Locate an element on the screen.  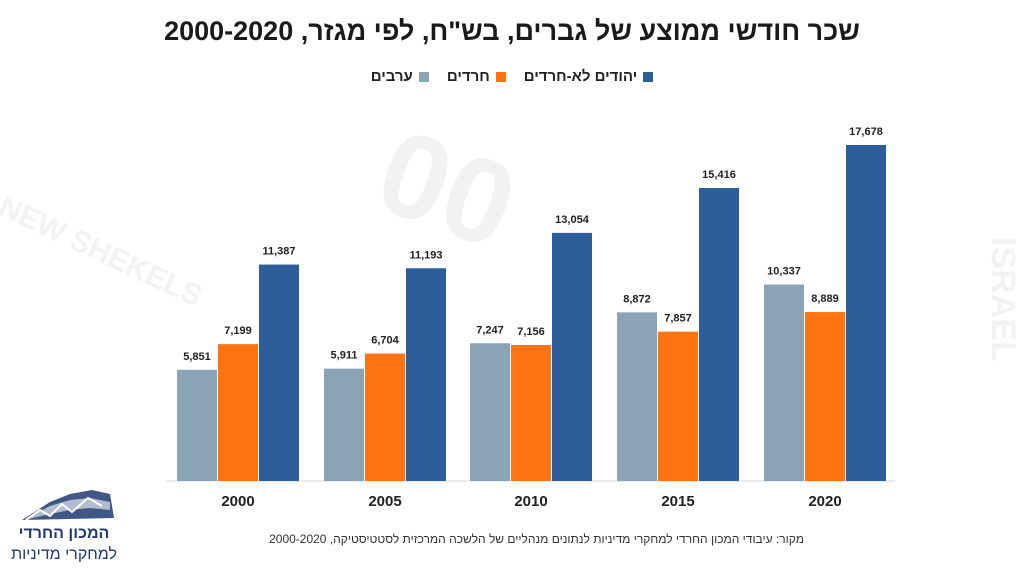
bar-haredim-2015 is located at coordinates (678, 406).